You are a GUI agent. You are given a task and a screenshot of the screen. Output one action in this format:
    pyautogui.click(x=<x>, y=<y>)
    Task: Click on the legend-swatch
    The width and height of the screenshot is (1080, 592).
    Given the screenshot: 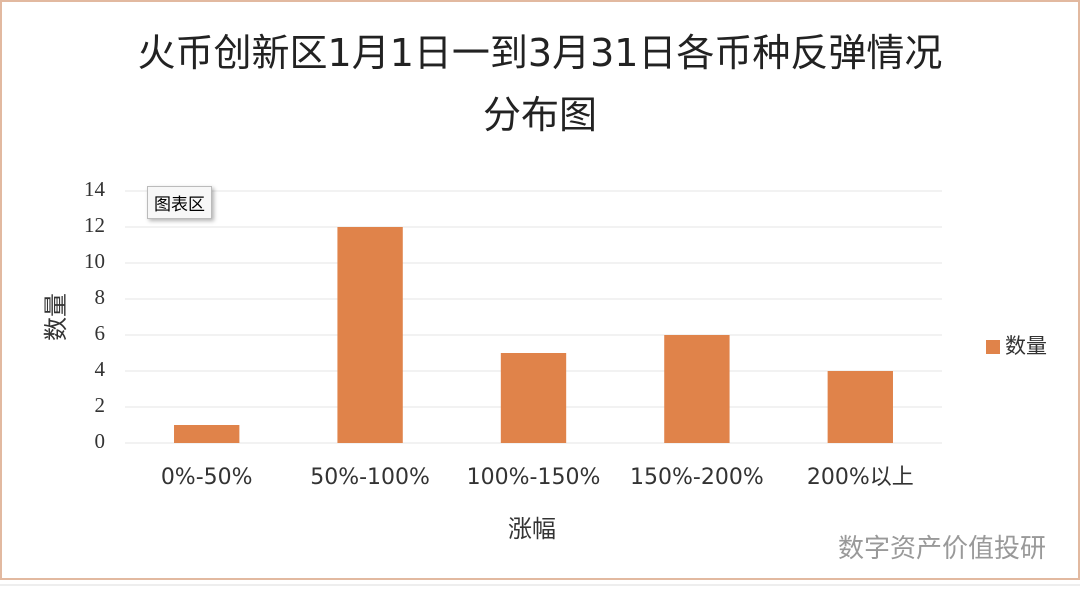 What is the action you would take?
    pyautogui.click(x=993, y=347)
    